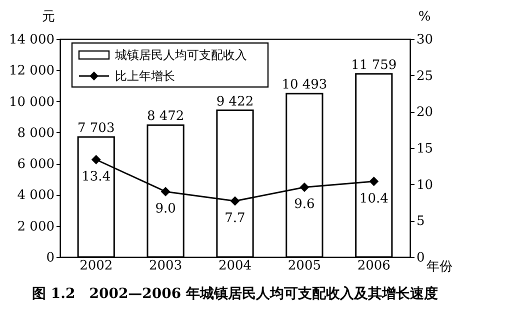  Describe the element at coordinates (35, 164) in the screenshot. I see `y-tick-label: 6 000` at that location.